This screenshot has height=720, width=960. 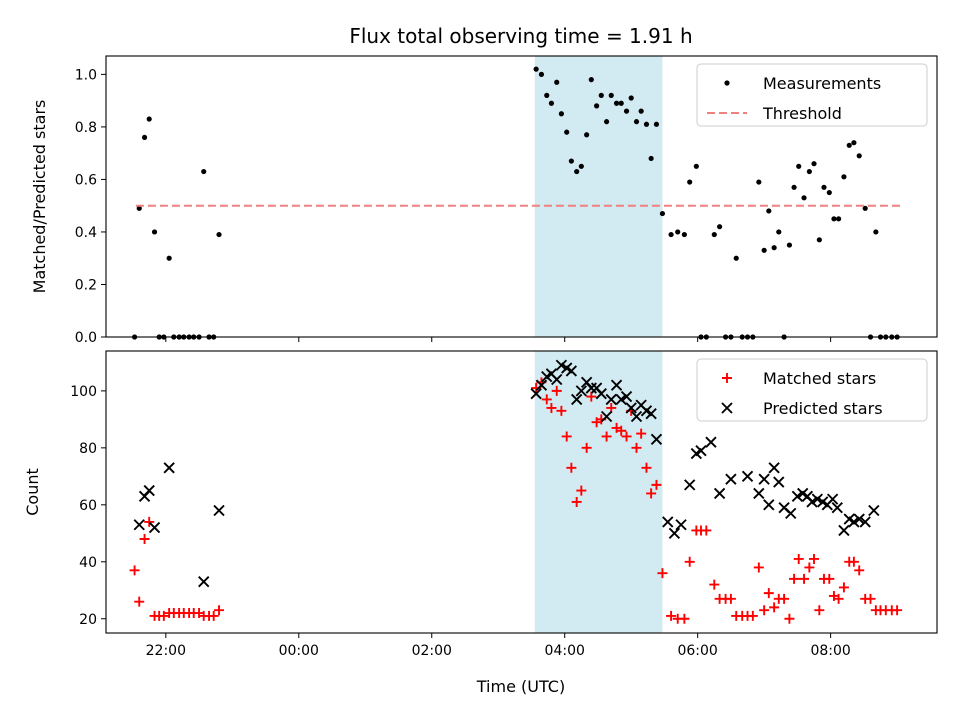 What do you see at coordinates (432, 651) in the screenshot?
I see `x-tick-label: 02:00` at bounding box center [432, 651].